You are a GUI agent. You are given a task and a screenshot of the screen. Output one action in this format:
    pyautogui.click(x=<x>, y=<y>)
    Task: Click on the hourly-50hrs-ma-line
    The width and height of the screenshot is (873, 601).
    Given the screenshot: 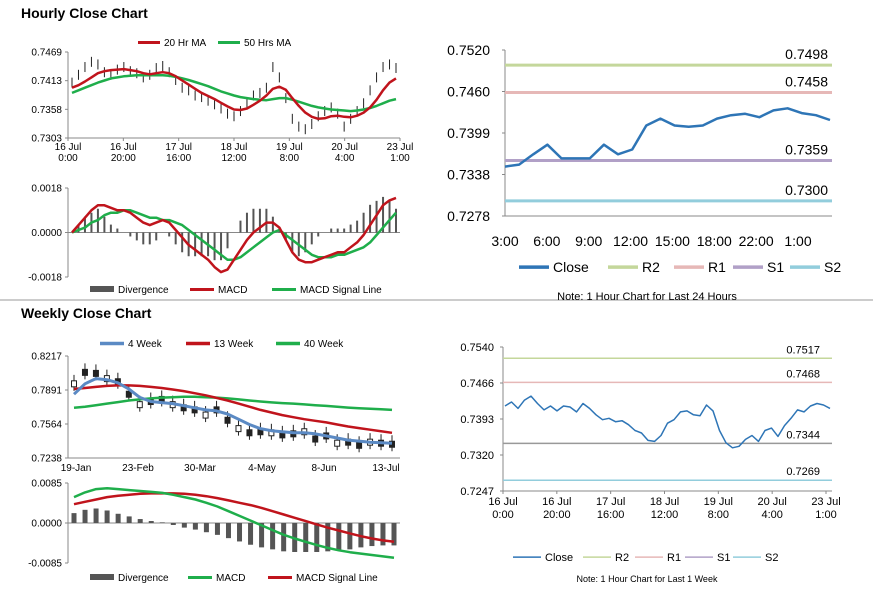 What is the action you would take?
    pyautogui.click(x=234, y=93)
    